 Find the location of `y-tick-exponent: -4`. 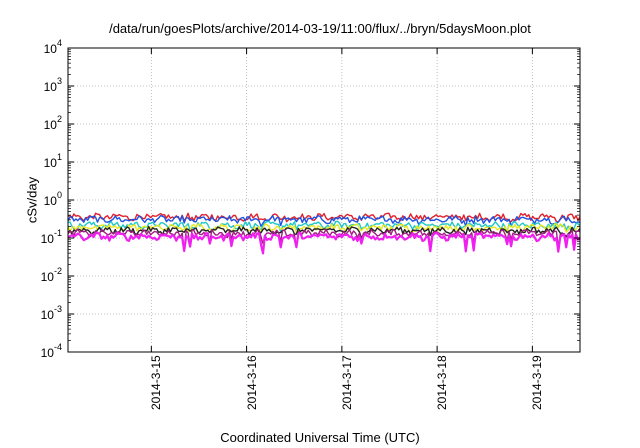

y-tick-exponent: -4 is located at coordinates (57, 347).